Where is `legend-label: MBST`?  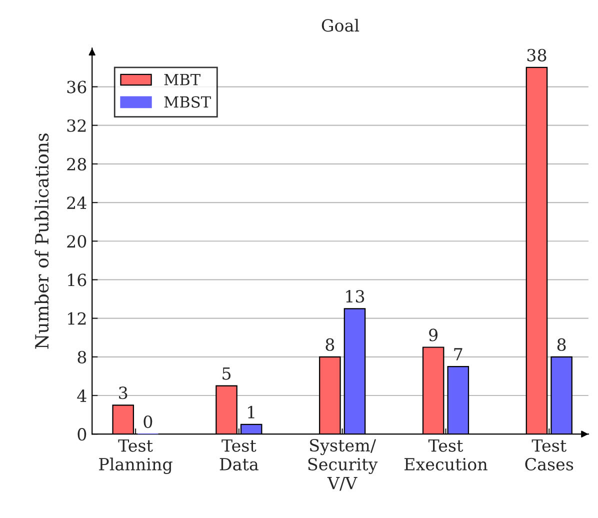
legend-label: MBST is located at coordinates (187, 102).